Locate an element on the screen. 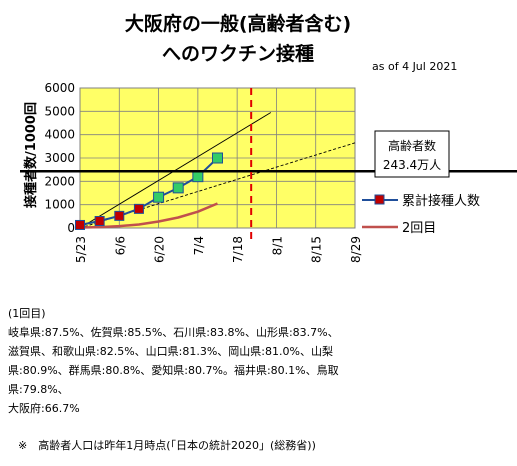 This screenshot has width=517, height=466. y-tick-labels: 0 1000 2000 3000 4000 5000 6000 is located at coordinates (59, 158).